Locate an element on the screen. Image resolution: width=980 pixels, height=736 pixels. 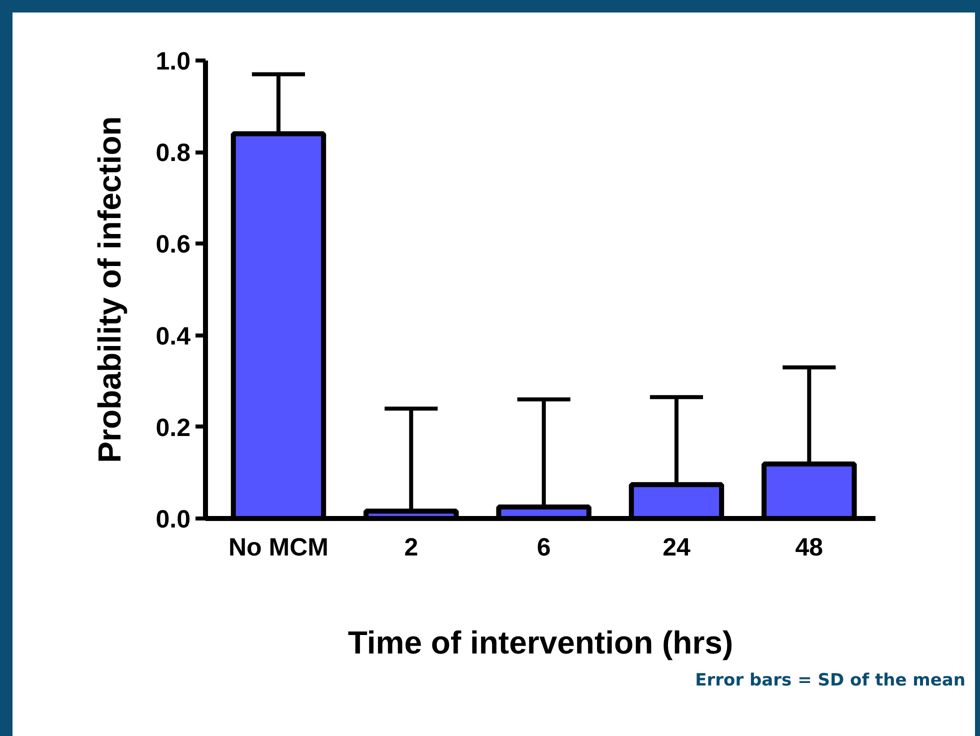
y-tick-label: 0.4 is located at coordinates (173, 336).